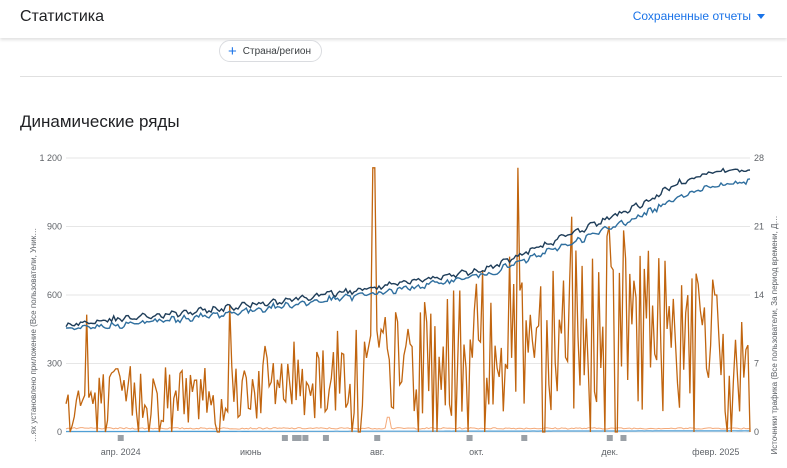 The height and width of the screenshot is (468, 787). Describe the element at coordinates (756, 364) in the screenshot. I see `right-tick-label: 7` at that location.